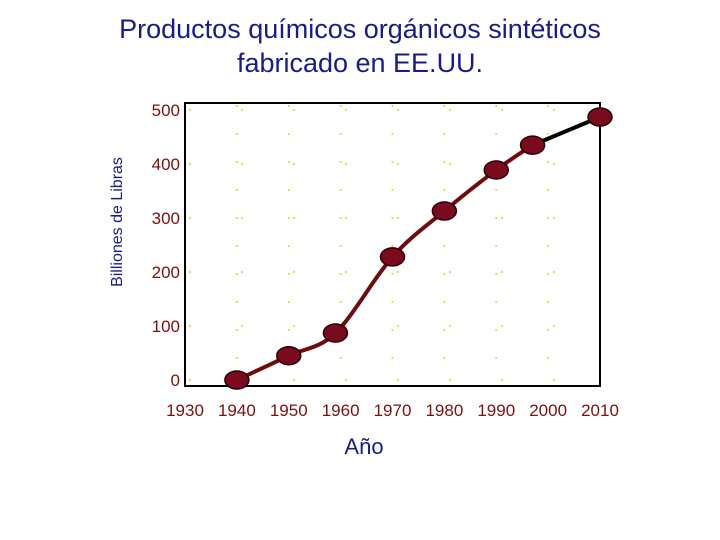 The width and height of the screenshot is (720, 540). I want to click on data-point-1959, so click(335, 333).